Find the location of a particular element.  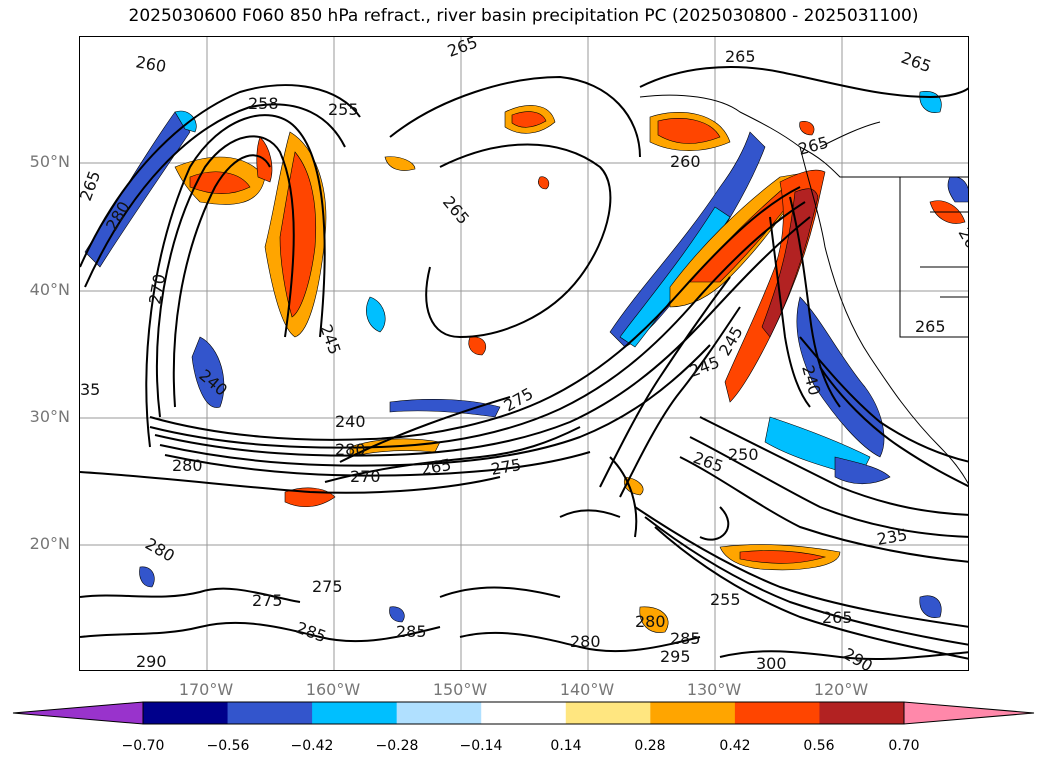

lon-label-170w: 170°W is located at coordinates (206, 689).